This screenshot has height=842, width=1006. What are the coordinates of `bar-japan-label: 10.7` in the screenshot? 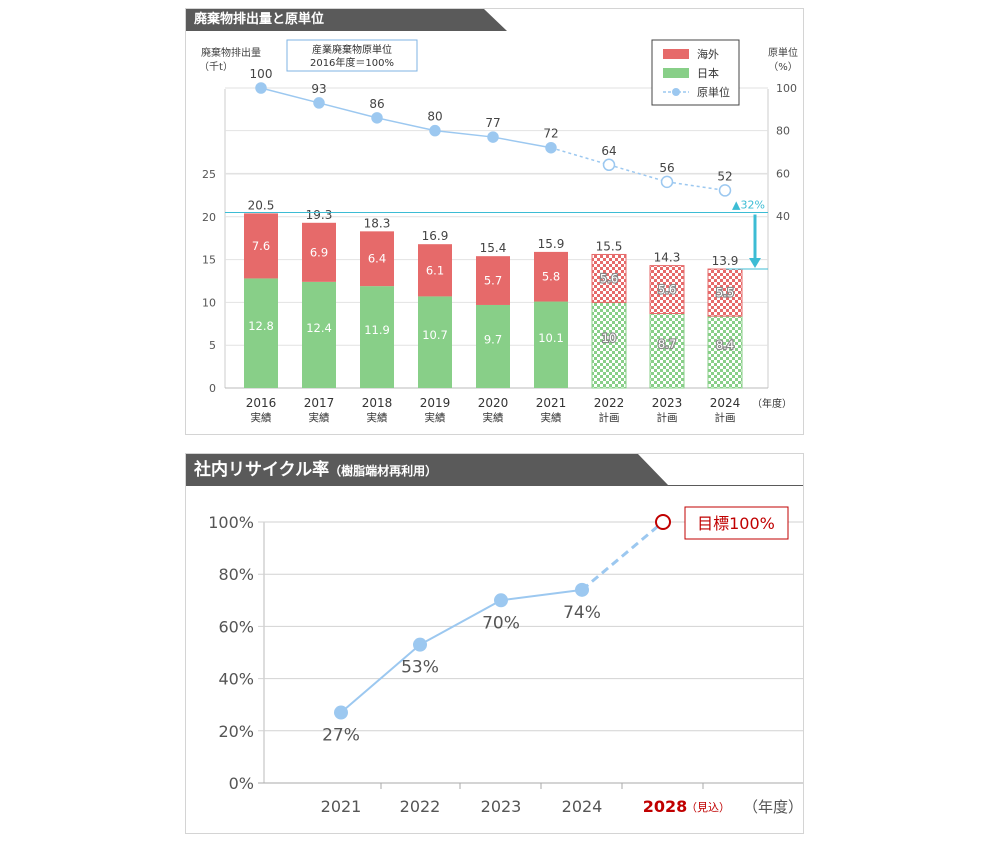 It's located at (435, 335).